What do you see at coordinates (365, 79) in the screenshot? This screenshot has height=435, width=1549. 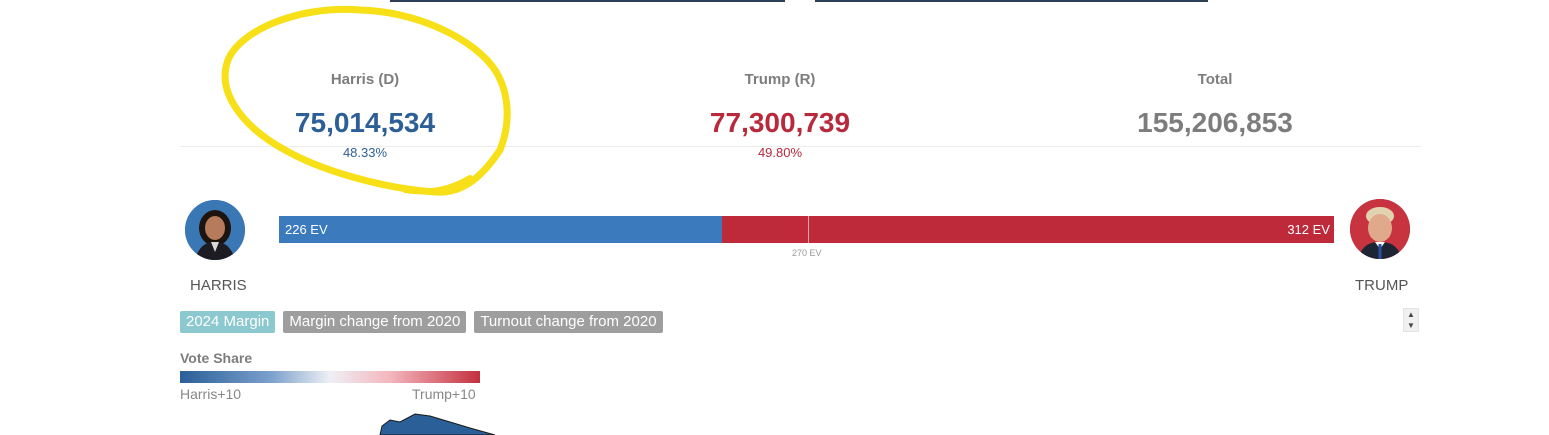 I see `harris-label: Harris (D)` at bounding box center [365, 79].